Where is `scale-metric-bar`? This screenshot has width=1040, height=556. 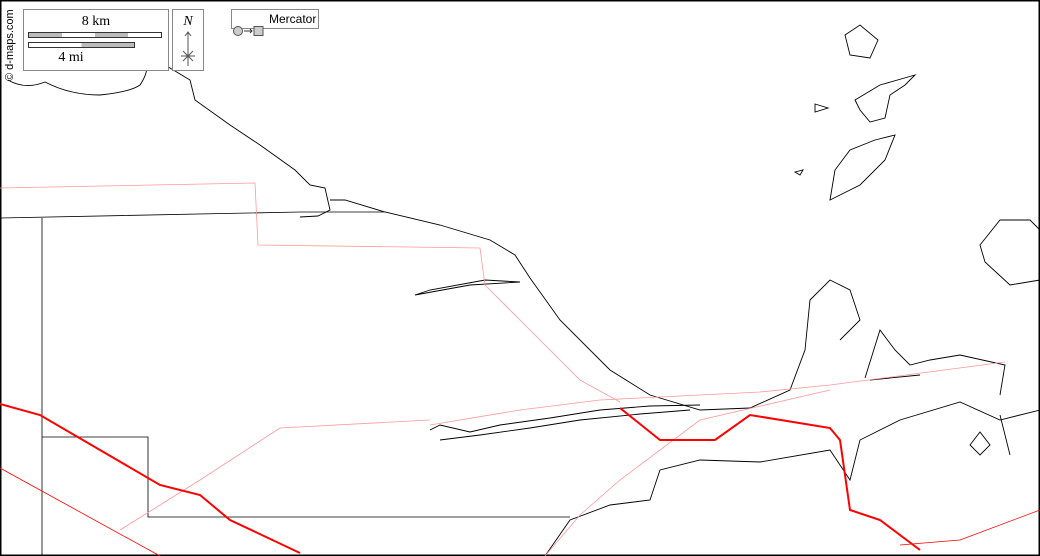 scale-metric-bar is located at coordinates (95, 35).